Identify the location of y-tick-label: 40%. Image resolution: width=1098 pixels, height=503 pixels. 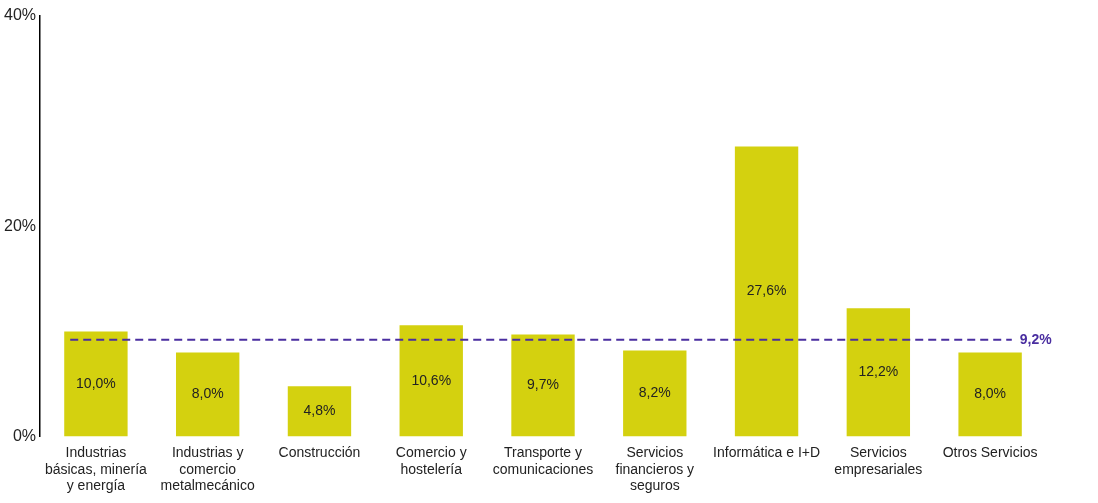
(20, 15).